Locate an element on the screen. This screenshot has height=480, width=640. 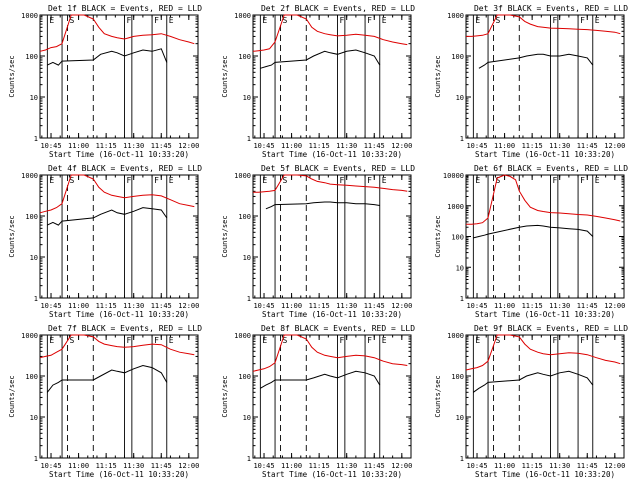
y-tick-label: 10000 is located at coordinates (453, 176).